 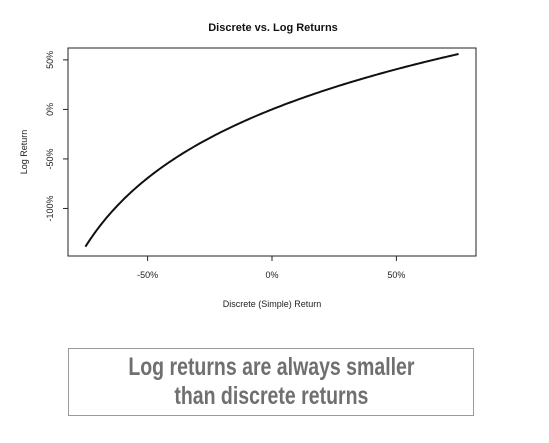 I want to click on y-axis: -100% -50% 0% 50%, so click(x=56, y=136).